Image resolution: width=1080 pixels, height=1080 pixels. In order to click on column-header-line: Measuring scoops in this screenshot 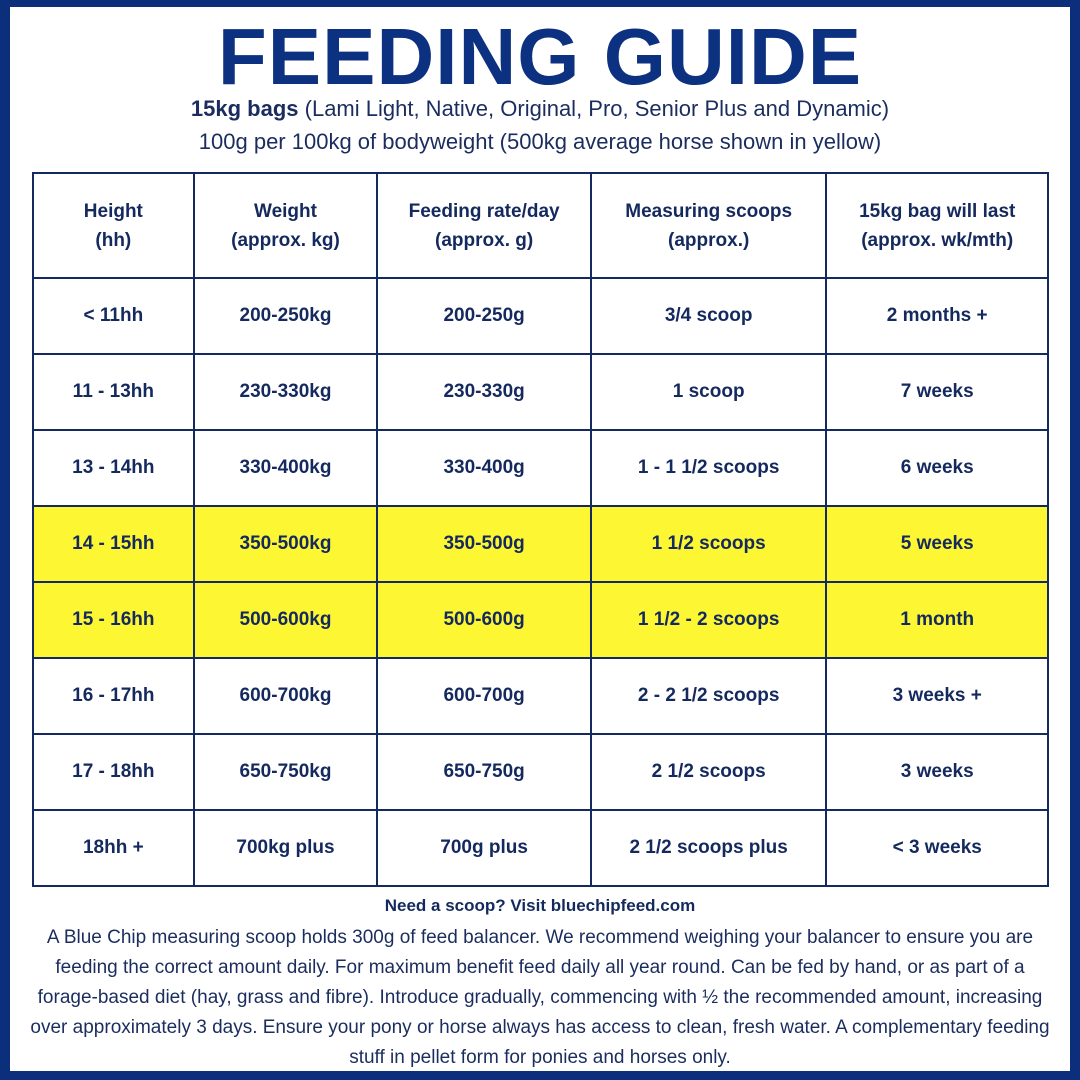, I will do `click(709, 211)`.